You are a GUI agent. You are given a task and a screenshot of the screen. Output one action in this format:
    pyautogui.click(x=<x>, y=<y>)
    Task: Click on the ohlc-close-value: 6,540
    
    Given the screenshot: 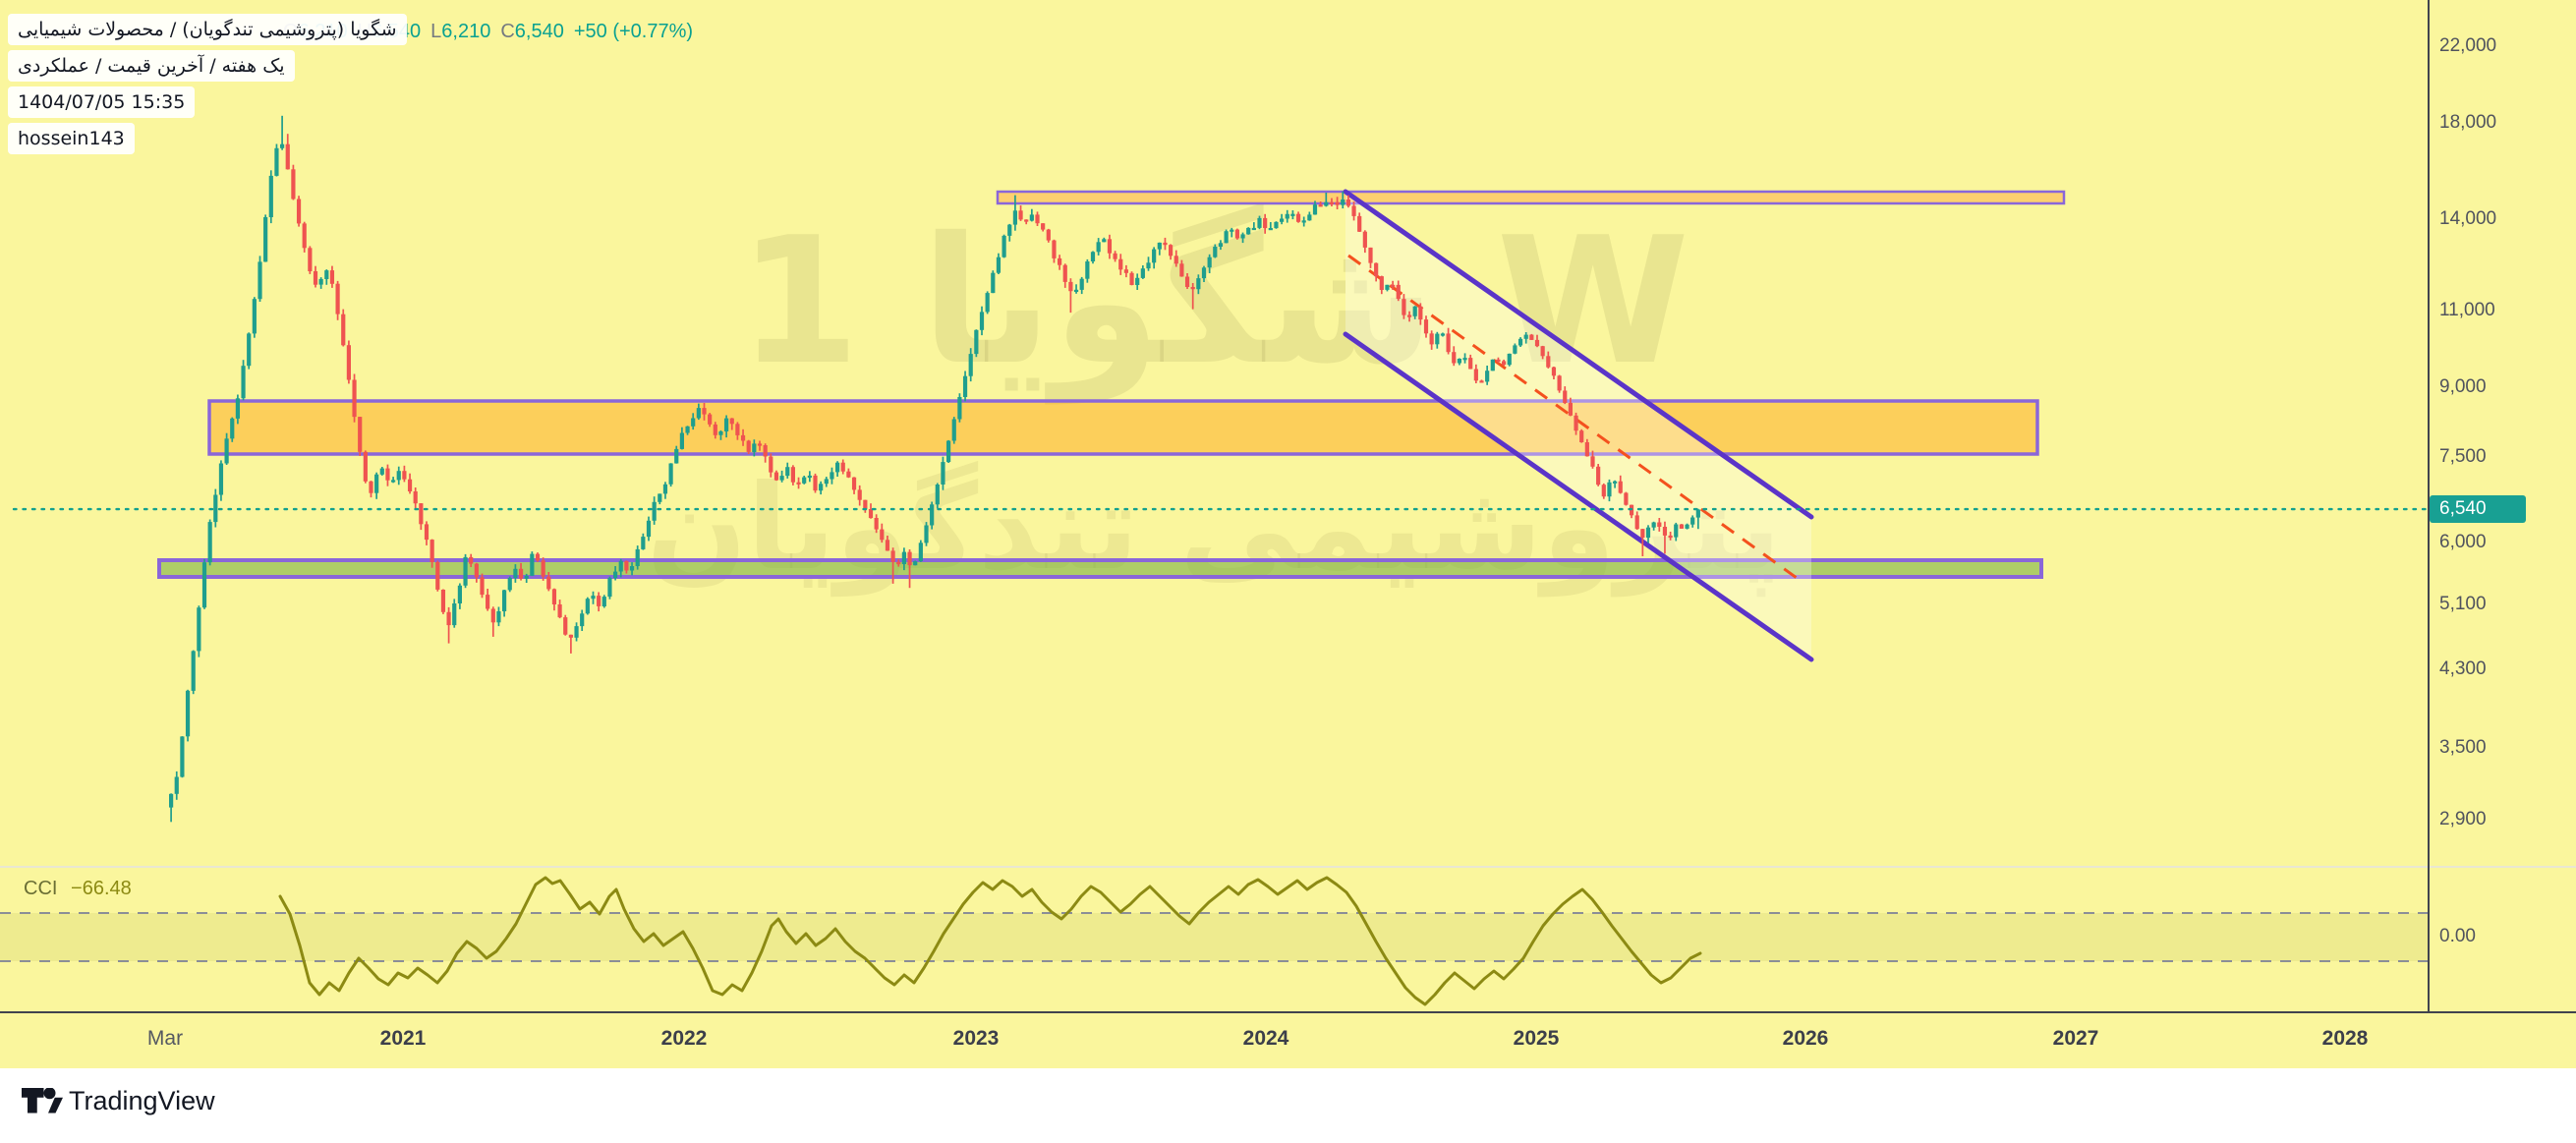 What is the action you would take?
    pyautogui.click(x=539, y=32)
    